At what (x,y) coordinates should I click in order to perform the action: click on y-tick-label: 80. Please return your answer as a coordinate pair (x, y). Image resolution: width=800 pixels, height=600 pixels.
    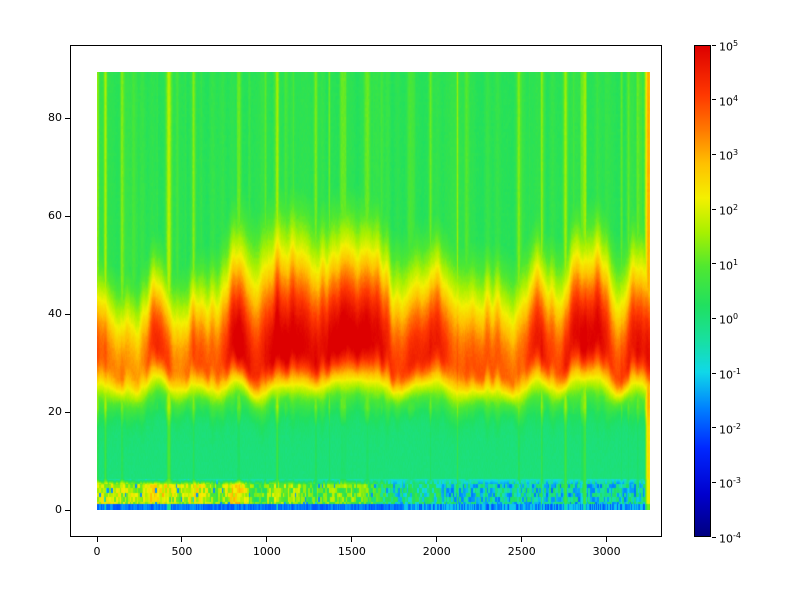
    Looking at the image, I should click on (55, 118).